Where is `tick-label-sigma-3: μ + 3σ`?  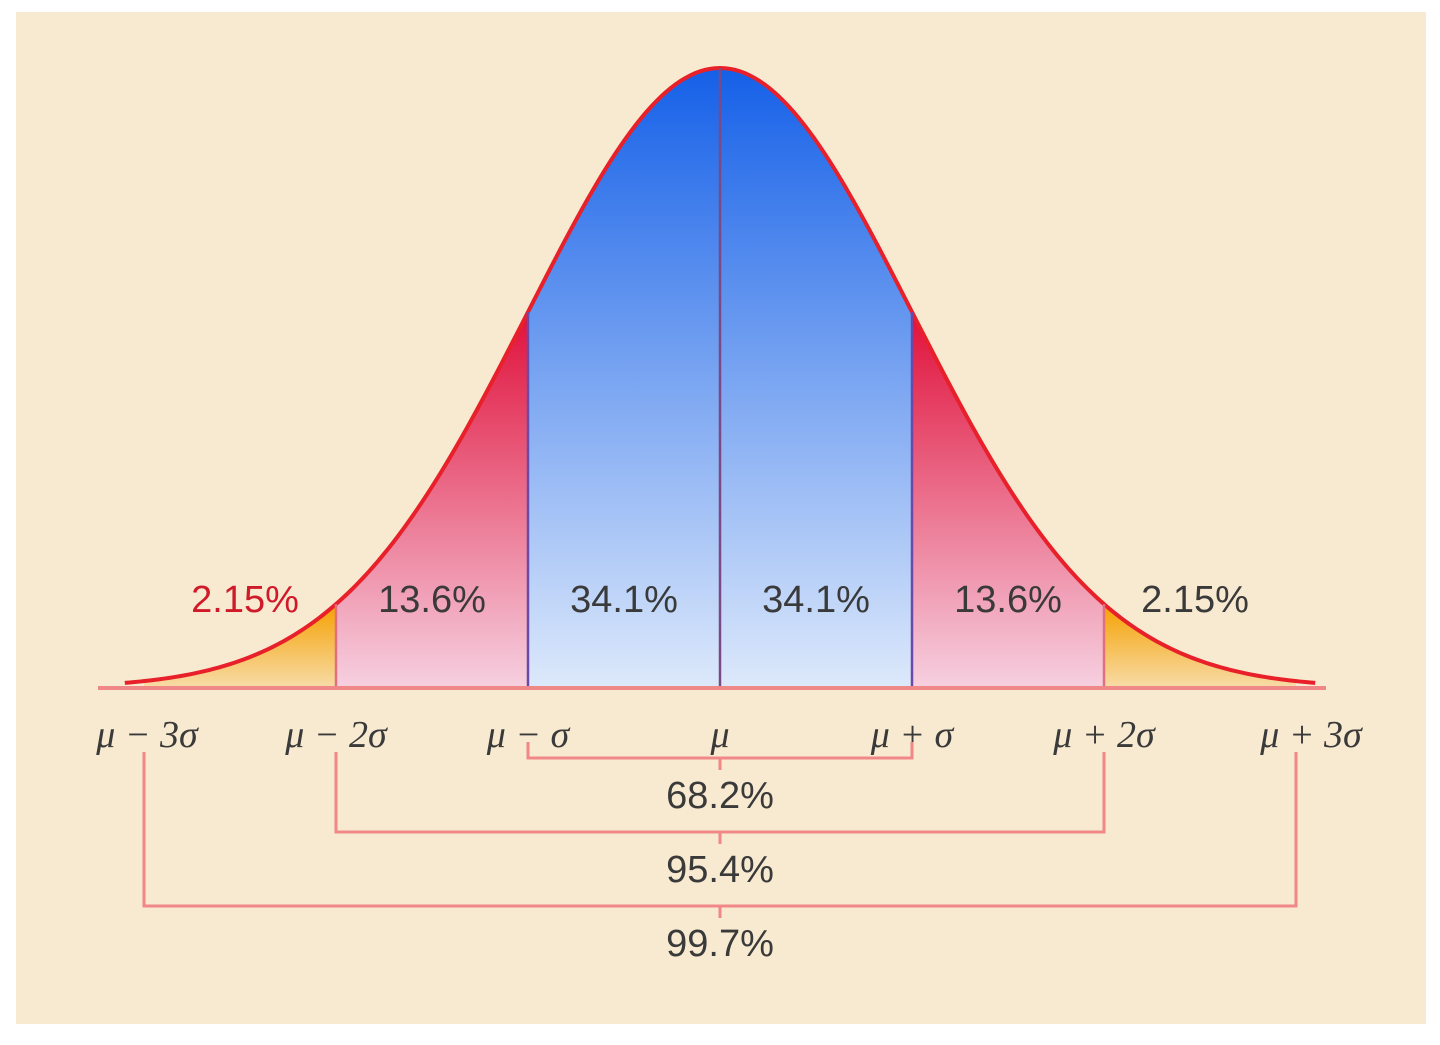
tick-label-sigma-3: μ + 3σ is located at coordinates (1311, 735).